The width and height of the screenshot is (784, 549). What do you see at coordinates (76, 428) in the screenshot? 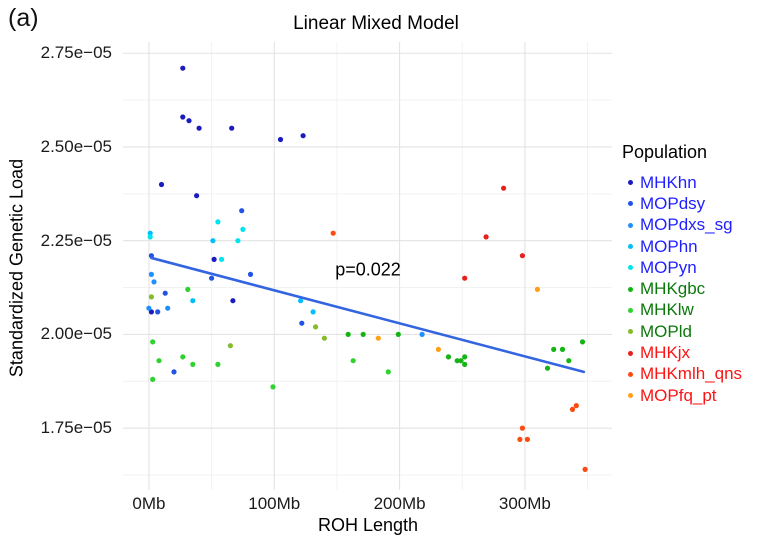
I see `y-tick-label: 1.75e−05` at bounding box center [76, 428].